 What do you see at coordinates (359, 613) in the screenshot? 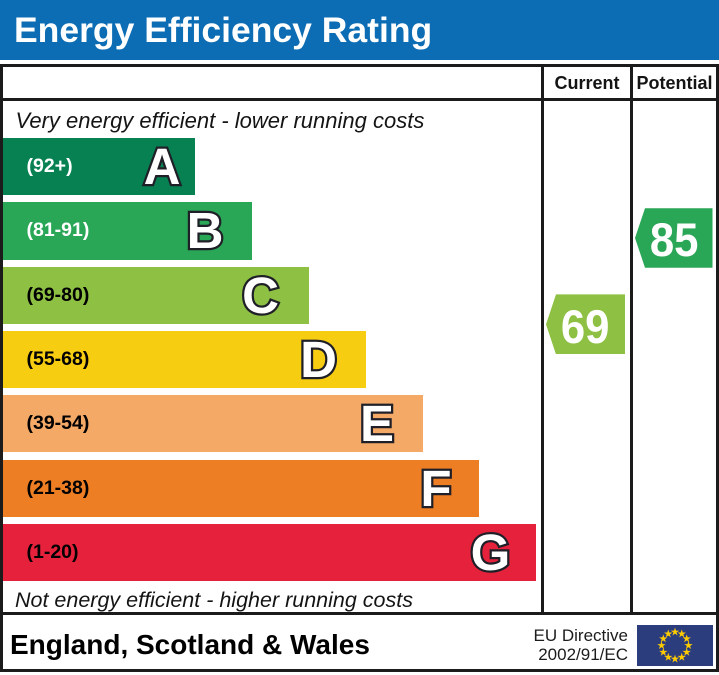
I see `footer-row-divider` at bounding box center [359, 613].